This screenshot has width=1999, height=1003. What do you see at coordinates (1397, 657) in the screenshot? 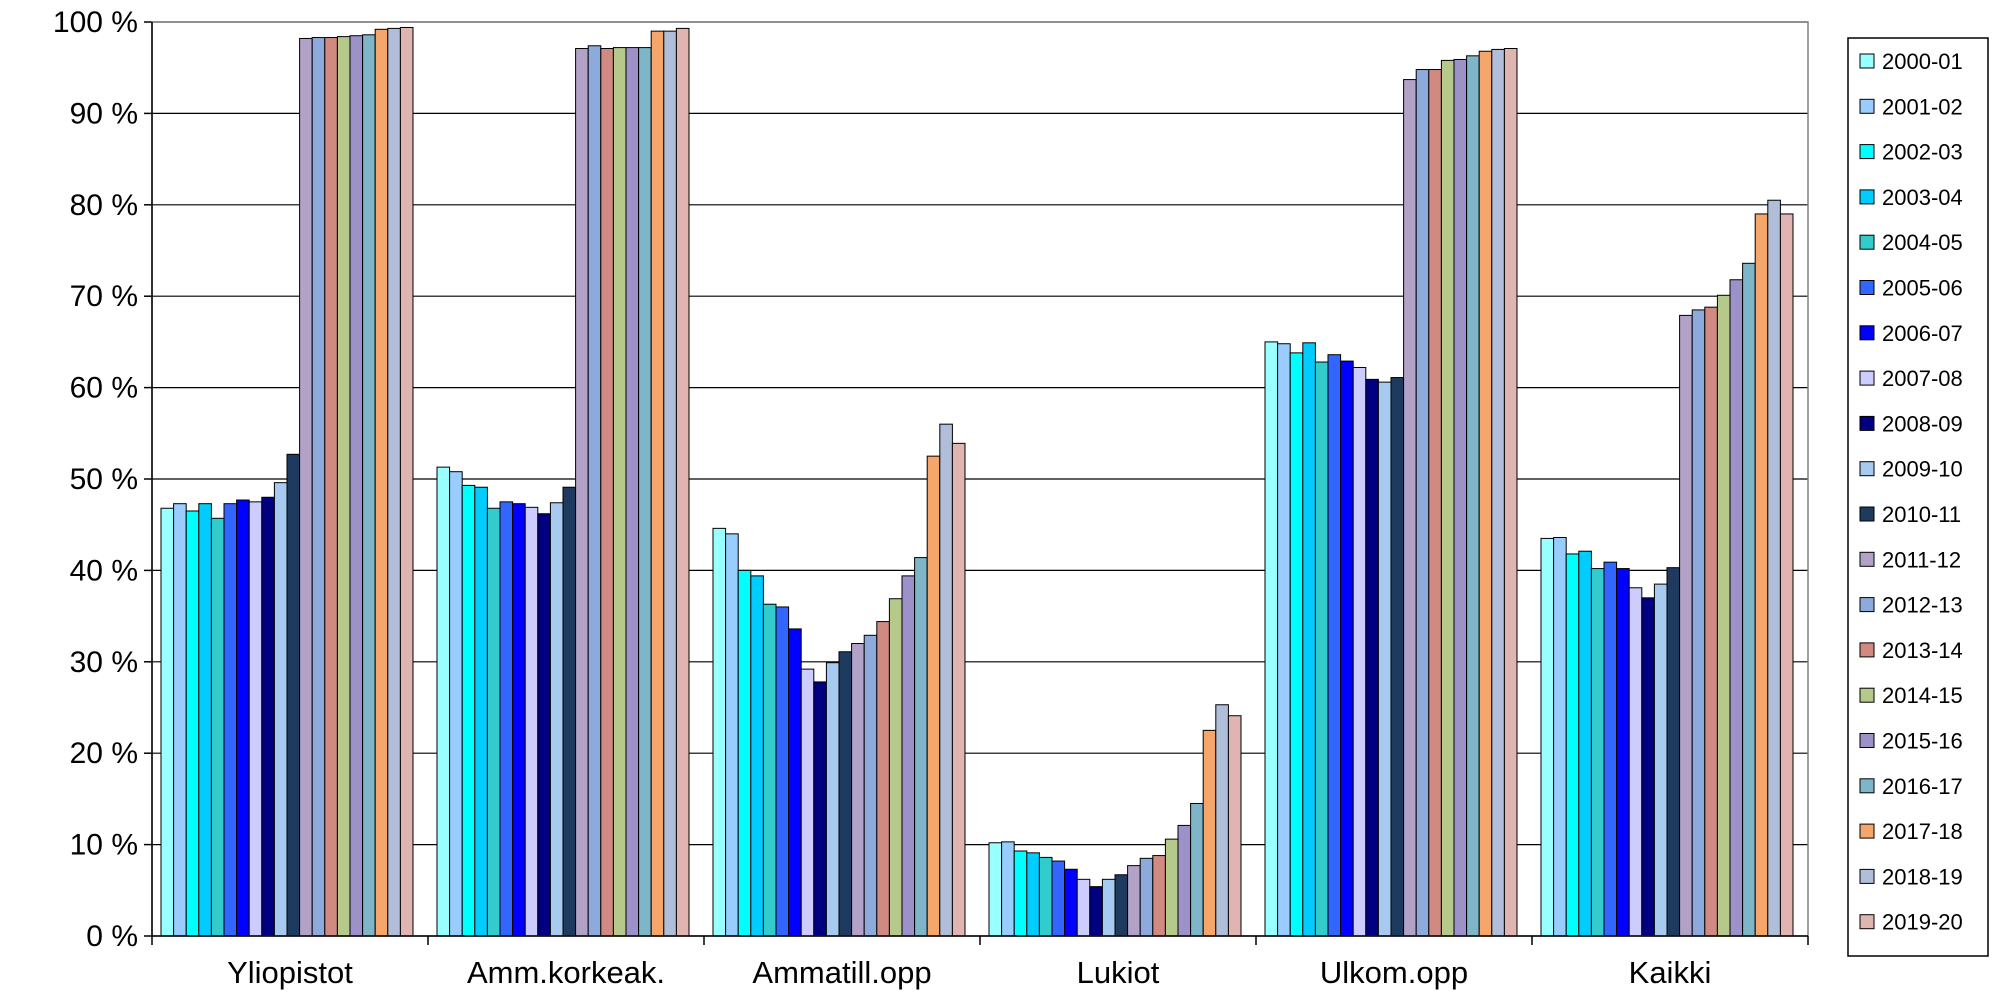
I see `bar-2010-11-Ulkom.opp` at bounding box center [1397, 657].